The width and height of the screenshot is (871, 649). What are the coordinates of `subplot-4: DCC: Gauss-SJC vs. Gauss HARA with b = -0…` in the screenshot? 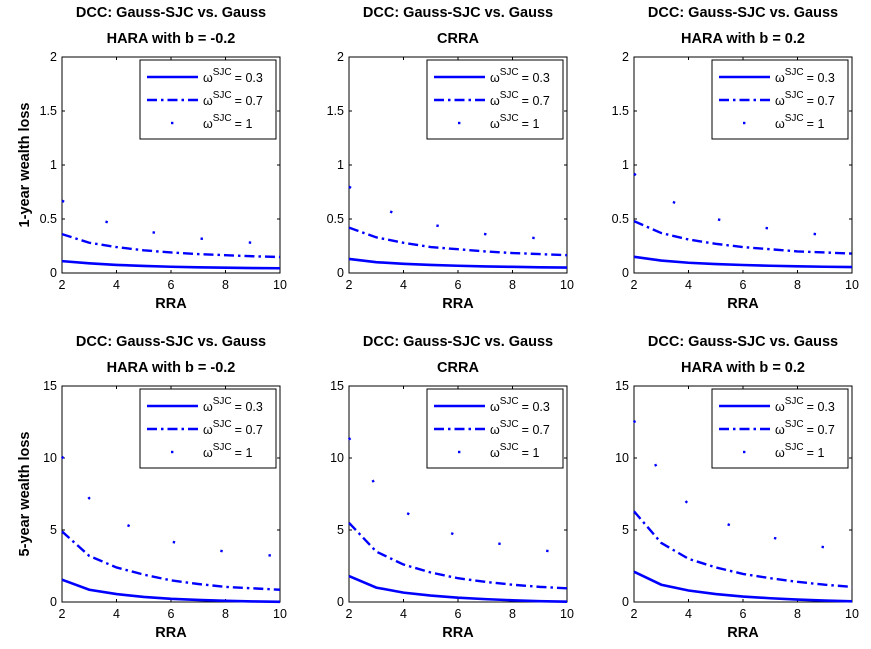 It's located at (152, 487).